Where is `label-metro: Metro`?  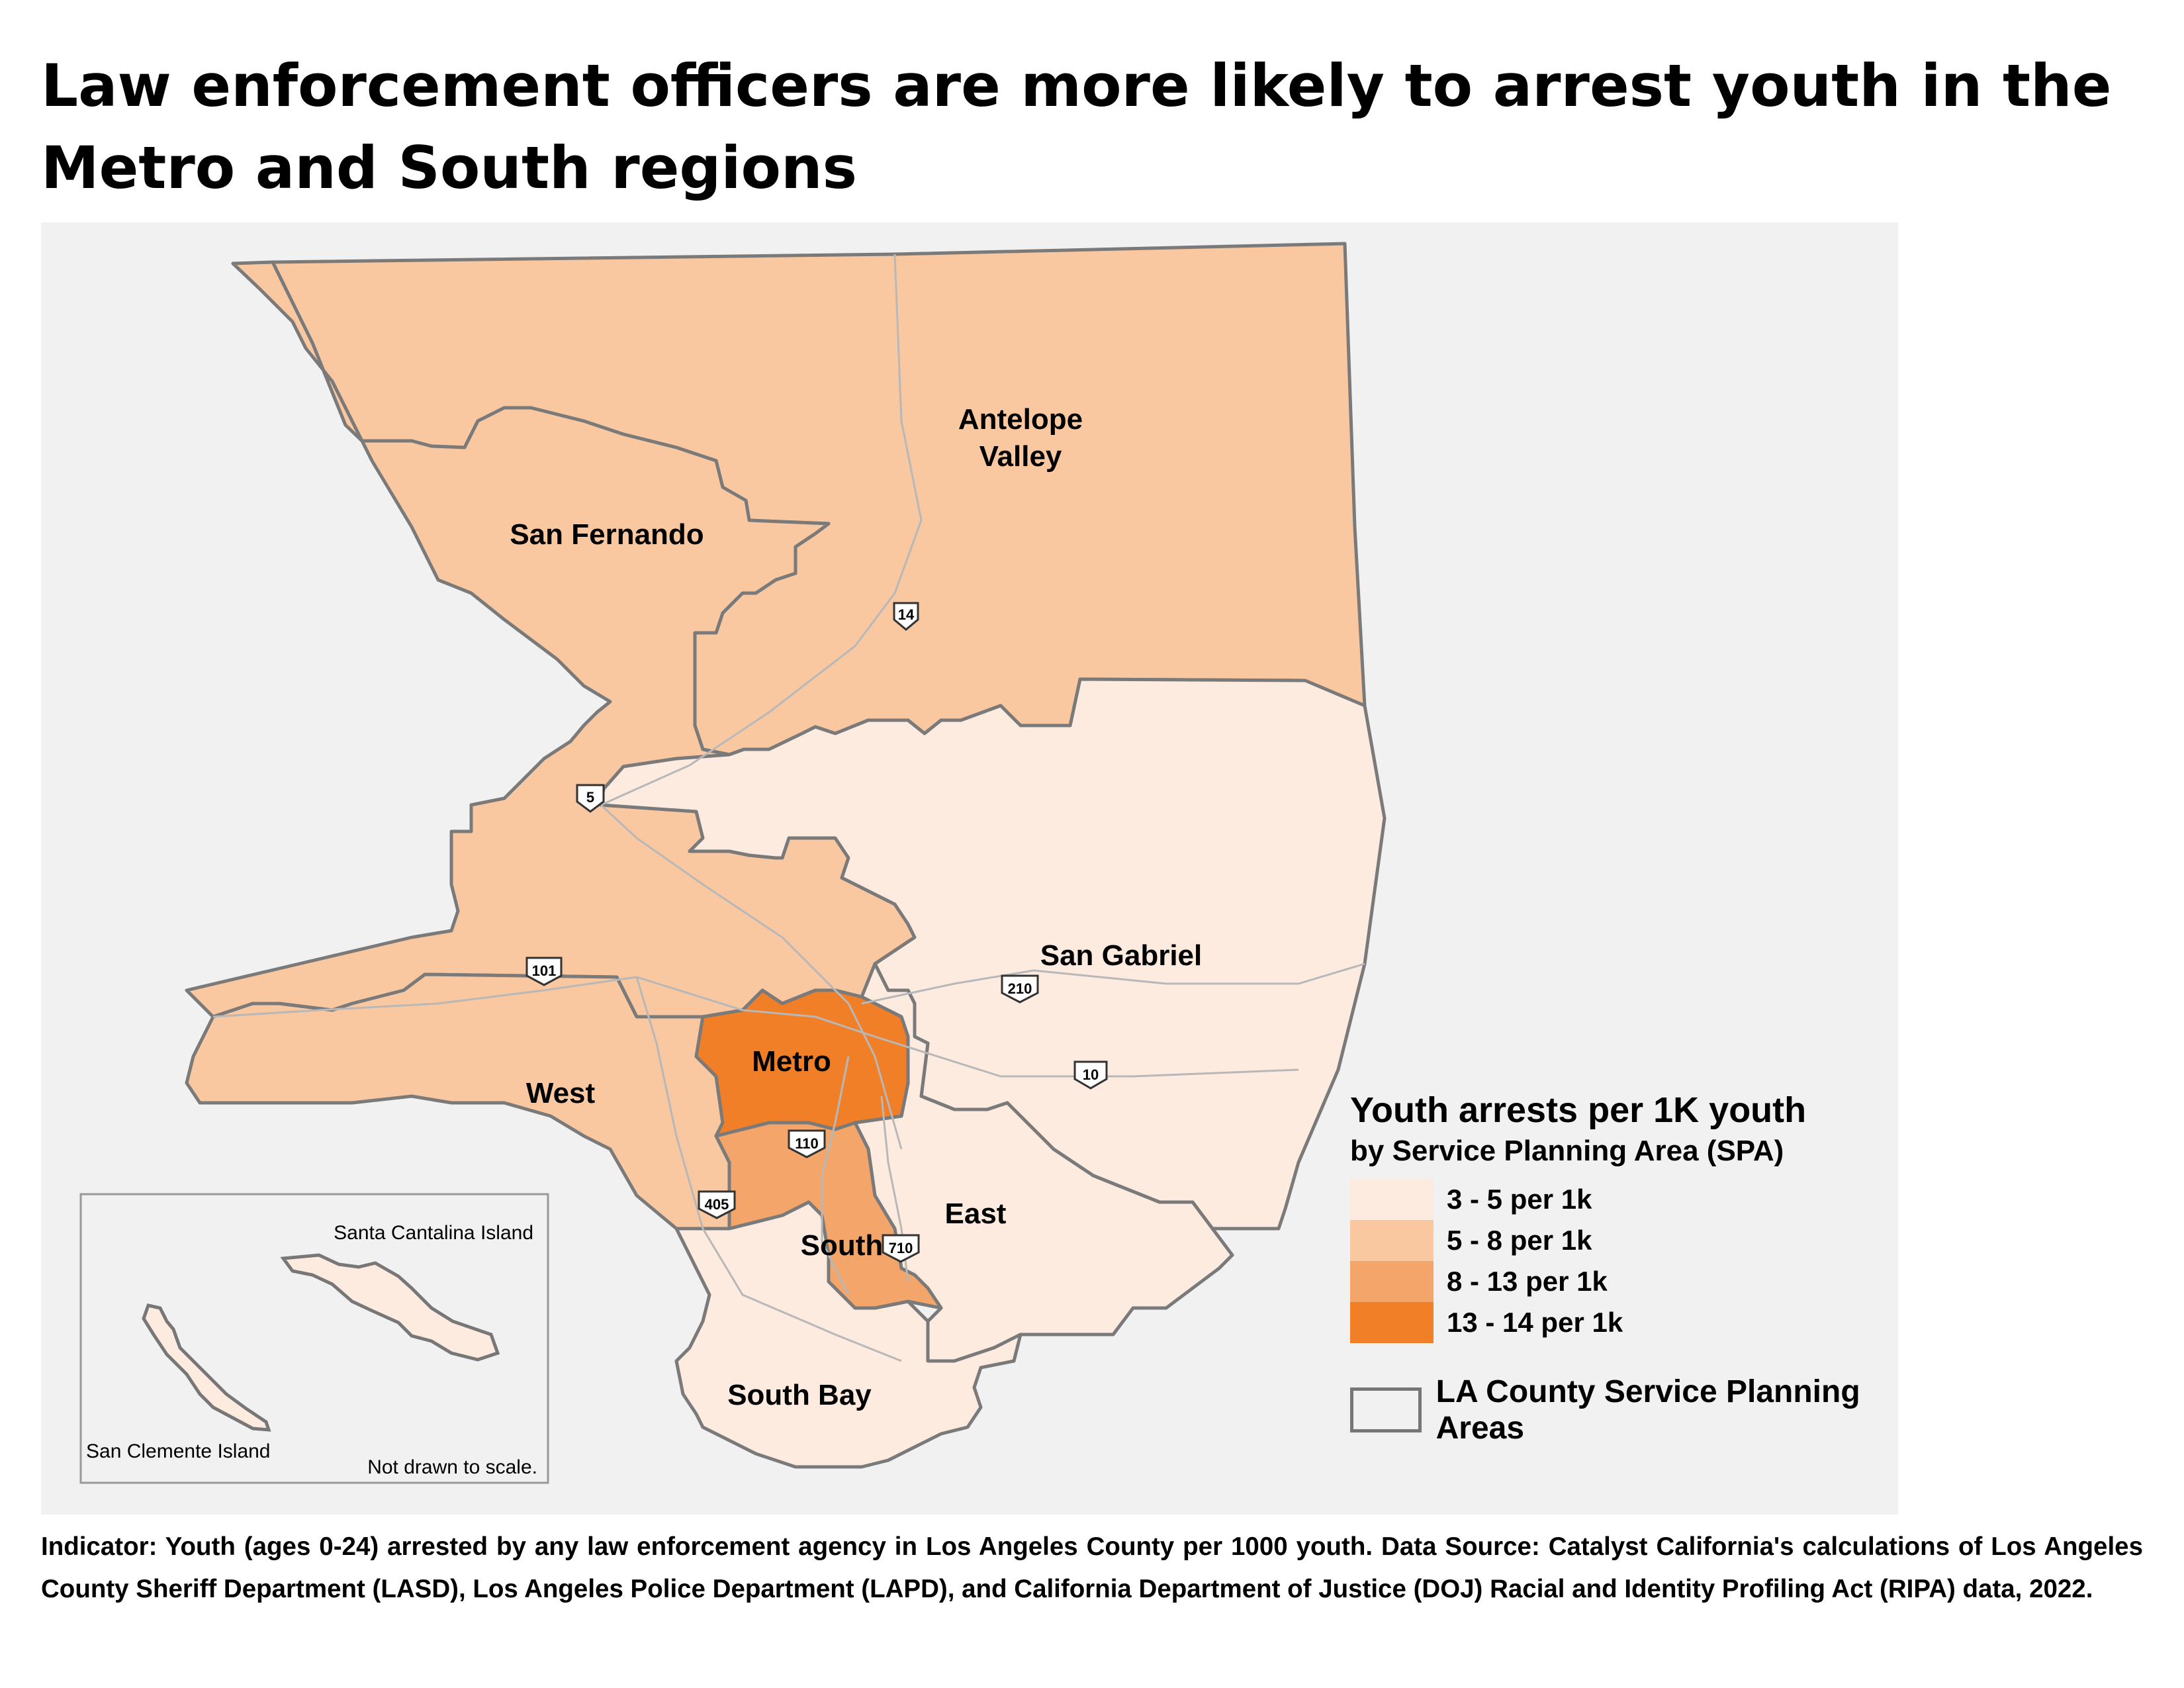 label-metro: Metro is located at coordinates (792, 1061).